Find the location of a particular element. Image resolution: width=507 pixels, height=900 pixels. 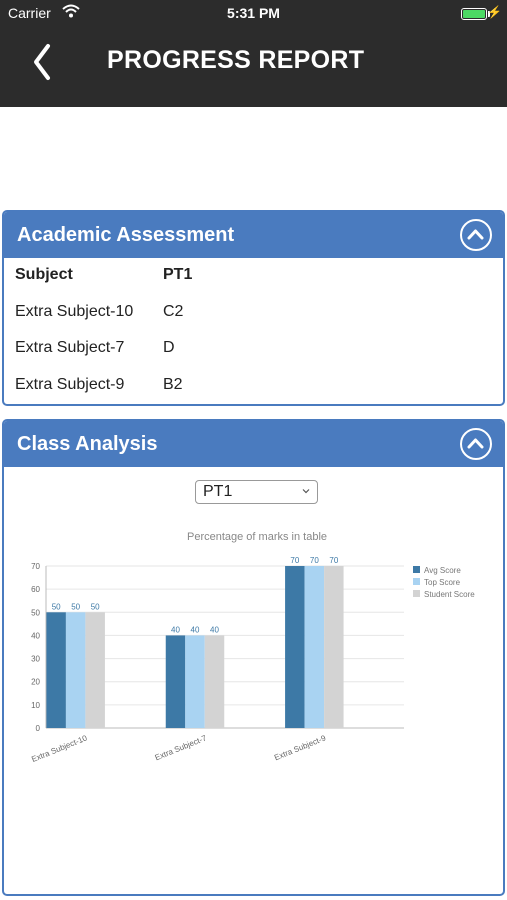

carrier-label: Carrier is located at coordinates (29, 13).